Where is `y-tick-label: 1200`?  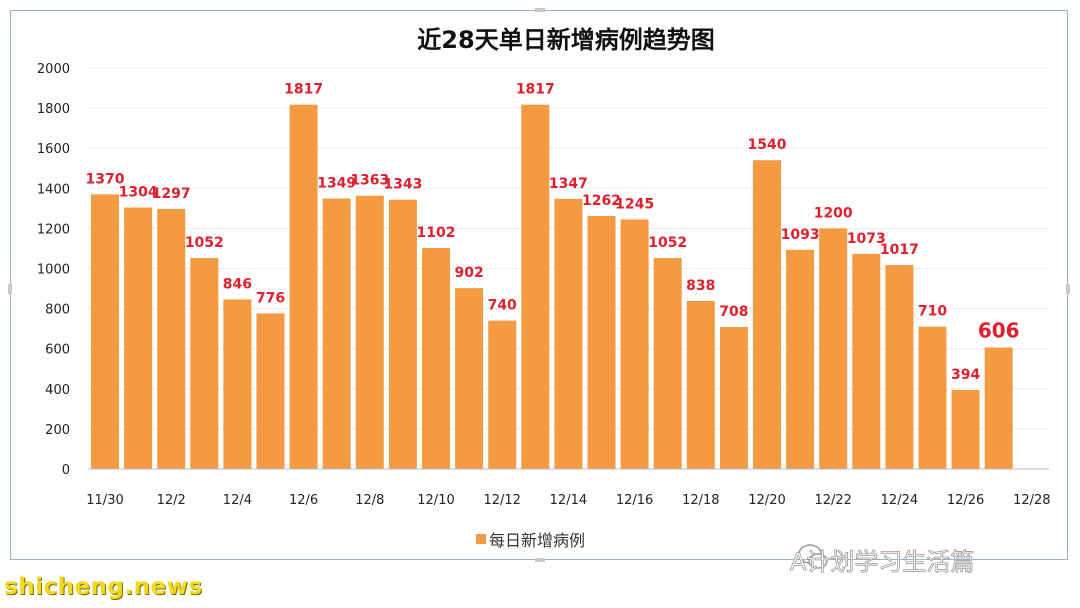
y-tick-label: 1200 is located at coordinates (53, 229).